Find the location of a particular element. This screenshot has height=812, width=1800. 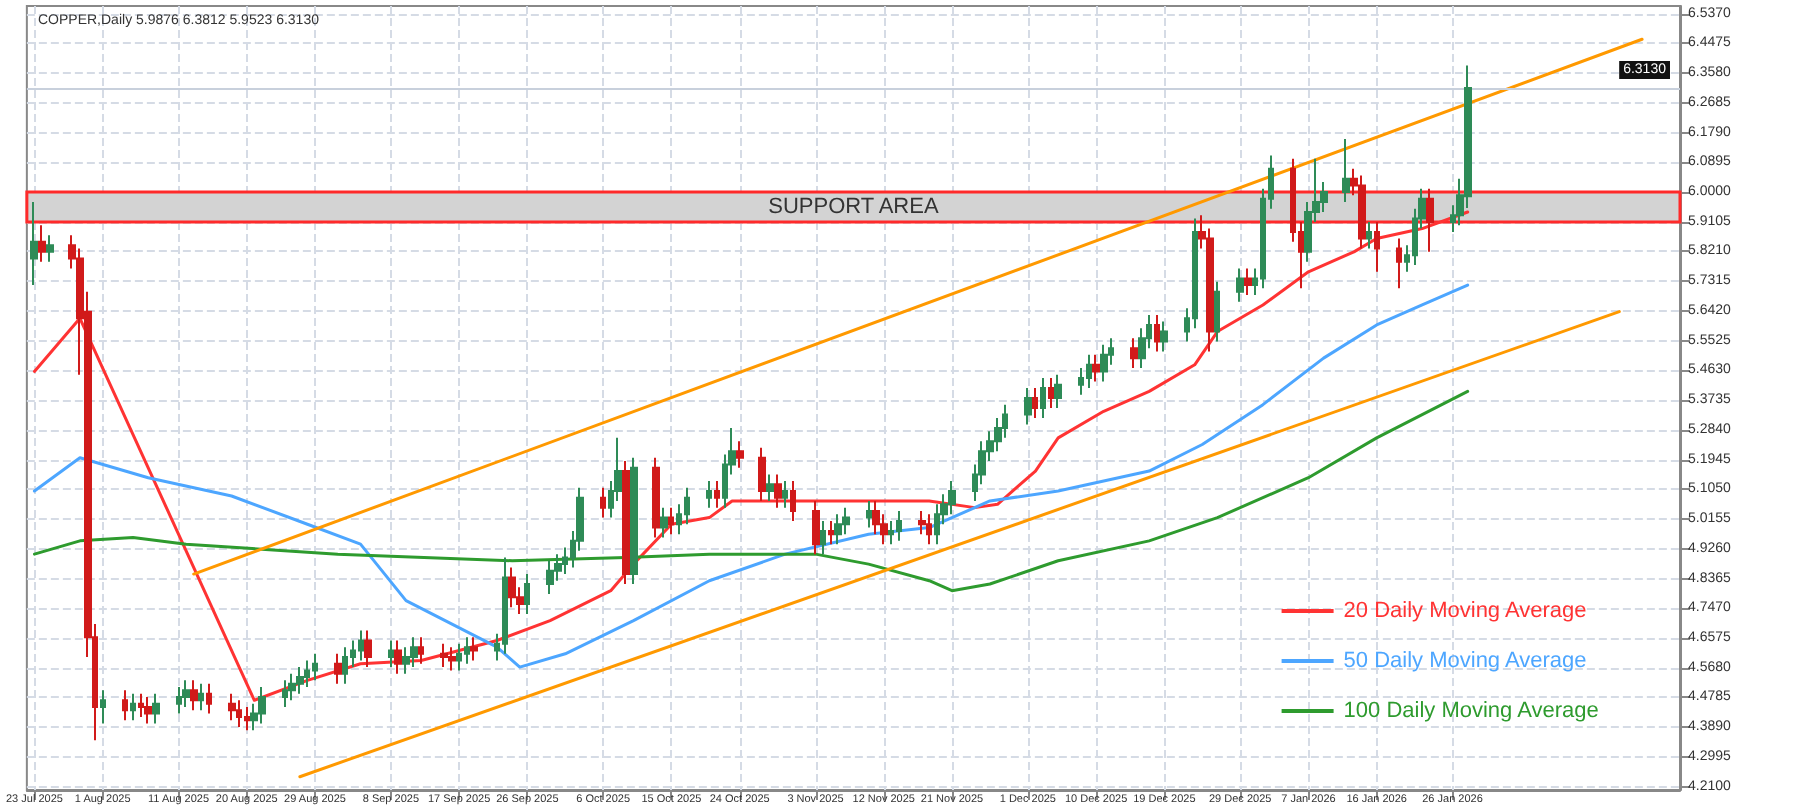

legend-label: 50 Daily Moving Average is located at coordinates (1465, 661).